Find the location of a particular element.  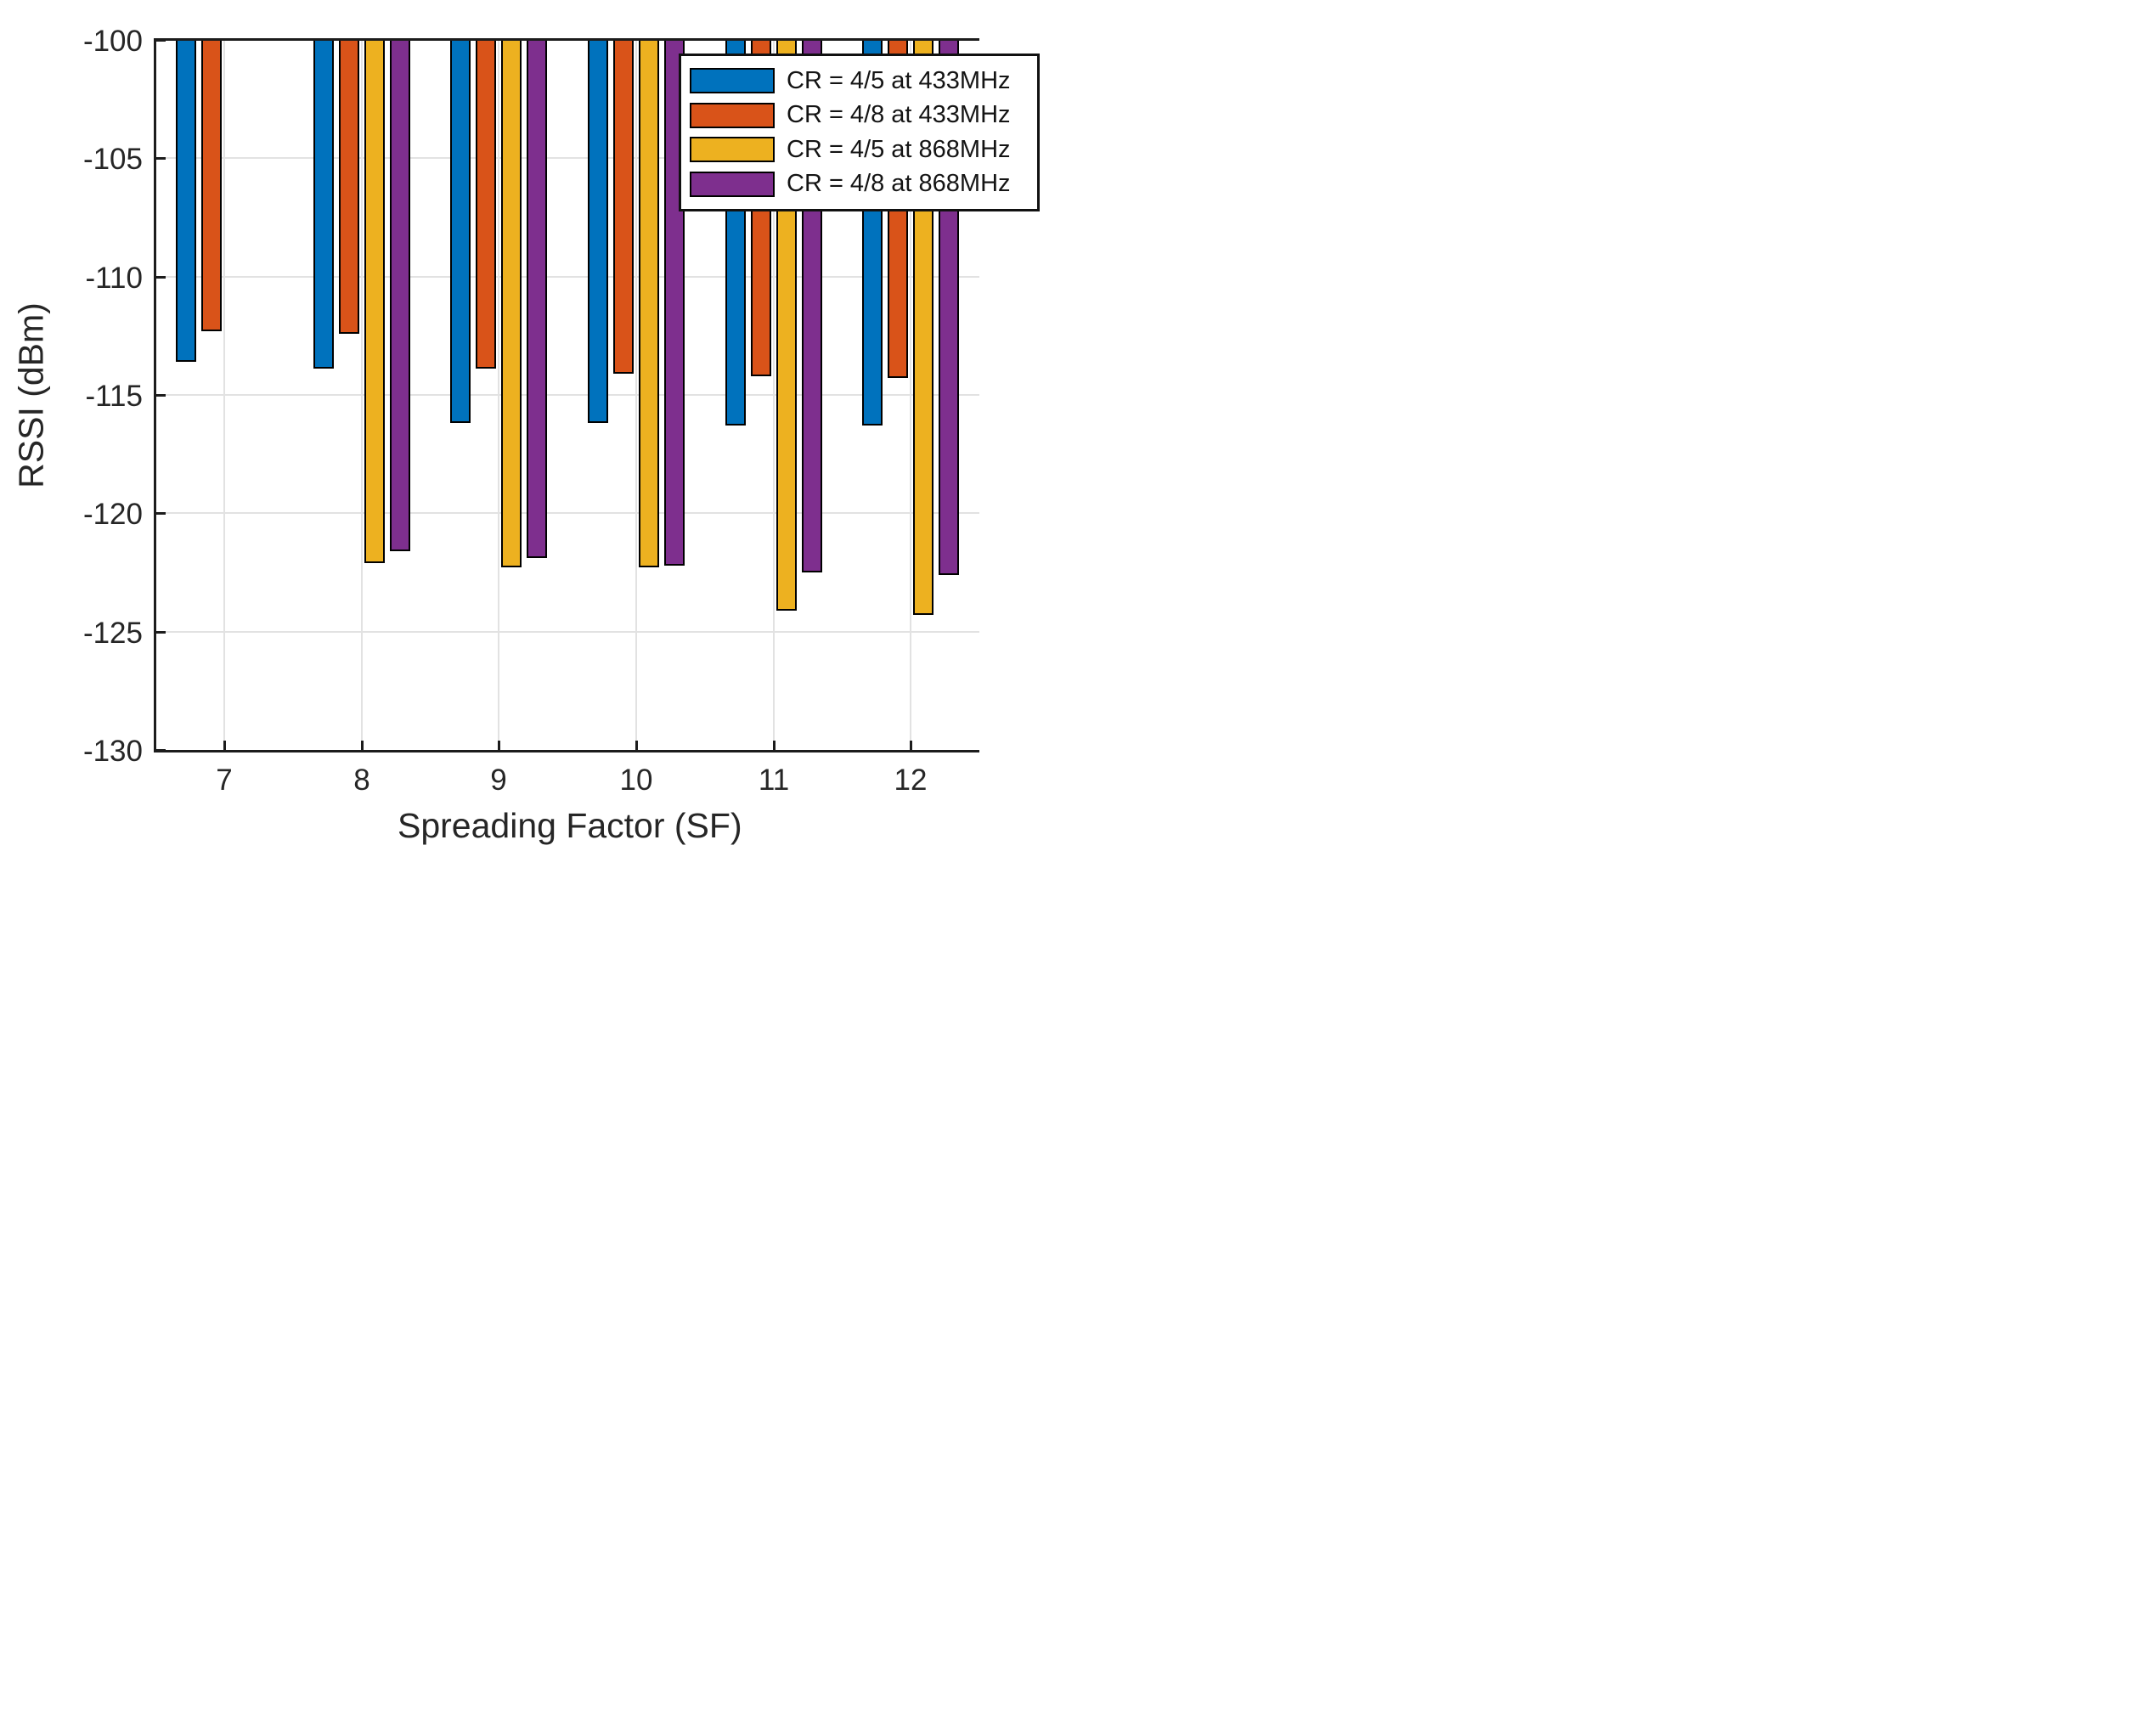

bar-sf8-series3 is located at coordinates (400, 295).